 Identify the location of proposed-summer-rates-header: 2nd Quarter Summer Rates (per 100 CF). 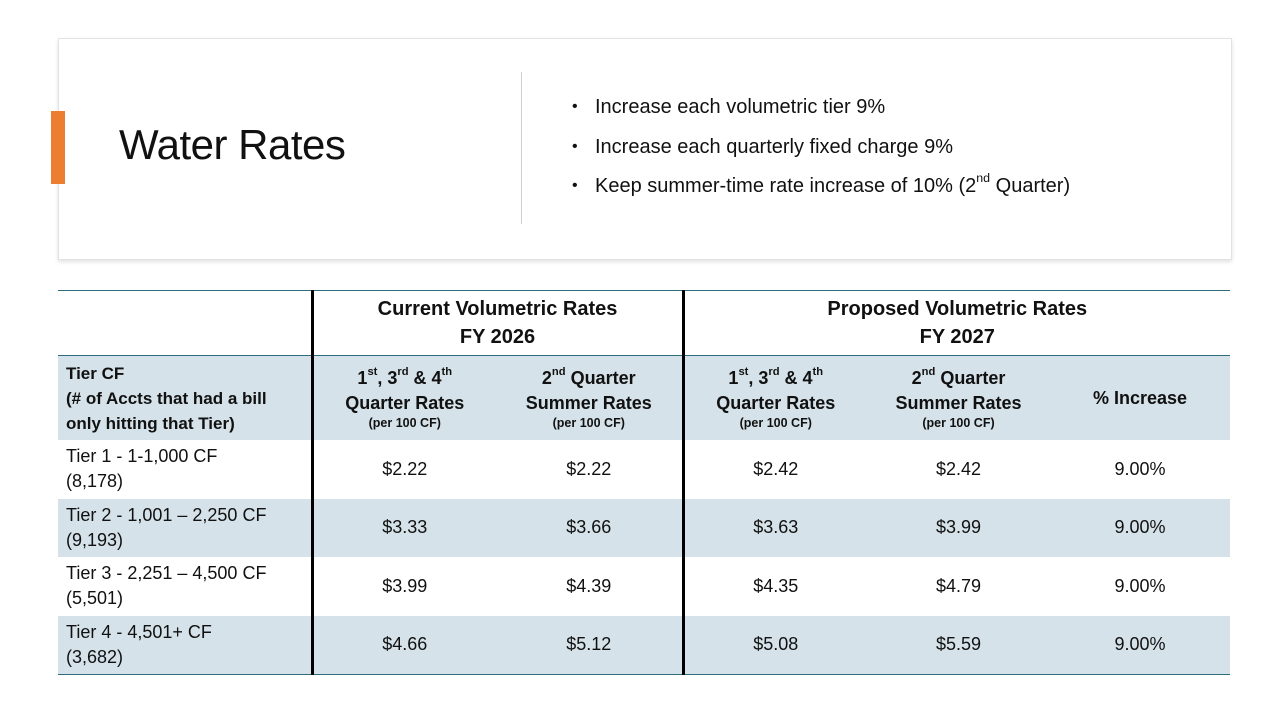
(958, 397).